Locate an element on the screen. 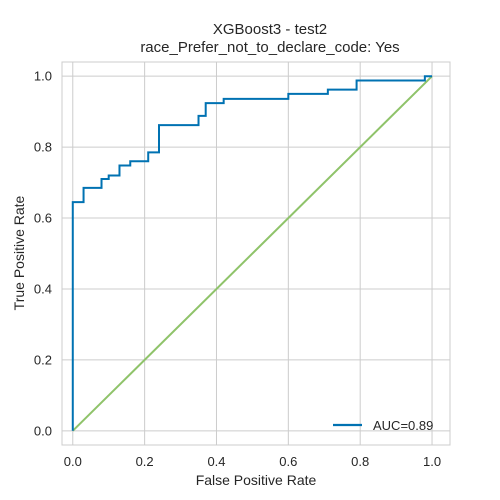  chart-subtitle: race_Prefer_not_to_declare_code: Yes is located at coordinates (269, 47).